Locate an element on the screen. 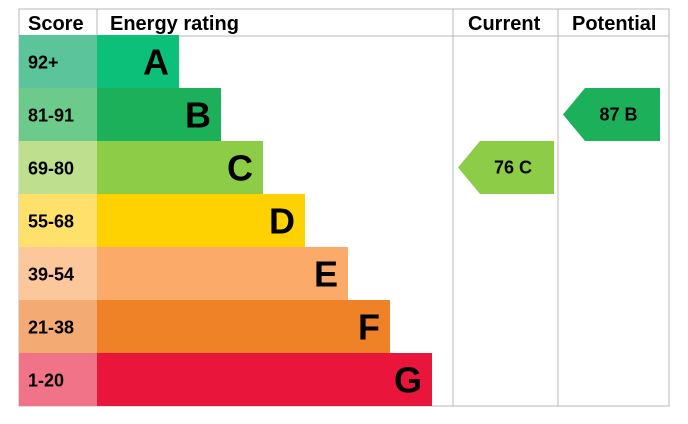 Image resolution: width=688 pixels, height=424 pixels. current-rating-label: 76 C is located at coordinates (513, 168).